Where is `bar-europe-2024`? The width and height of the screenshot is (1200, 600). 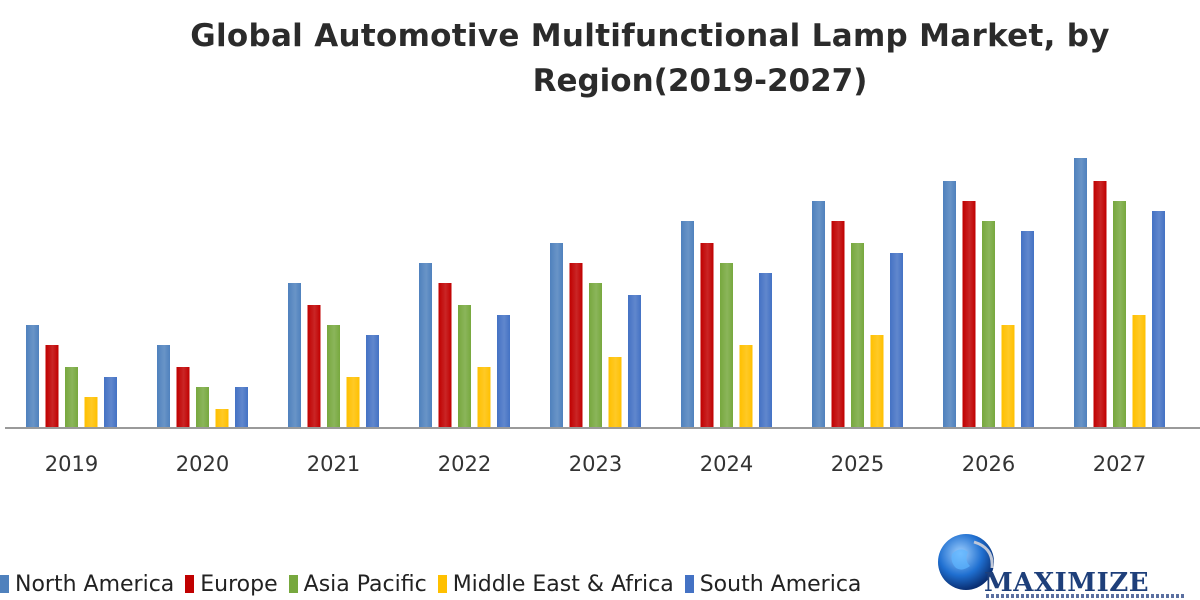 bar-europe-2024 is located at coordinates (707, 335).